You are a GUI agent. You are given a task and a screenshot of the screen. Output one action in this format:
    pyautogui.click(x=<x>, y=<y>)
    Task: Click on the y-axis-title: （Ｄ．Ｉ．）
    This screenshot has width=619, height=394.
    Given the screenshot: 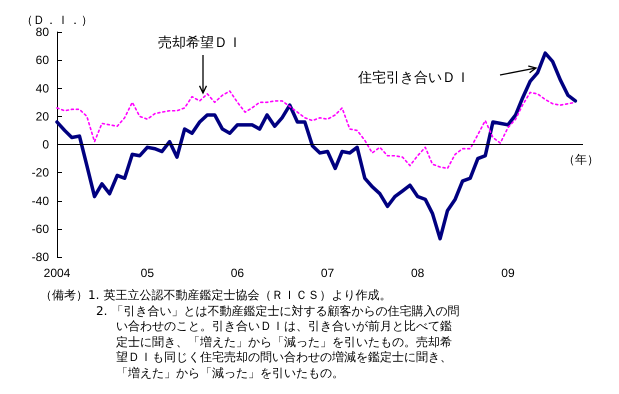 What is the action you would take?
    pyautogui.click(x=57, y=20)
    